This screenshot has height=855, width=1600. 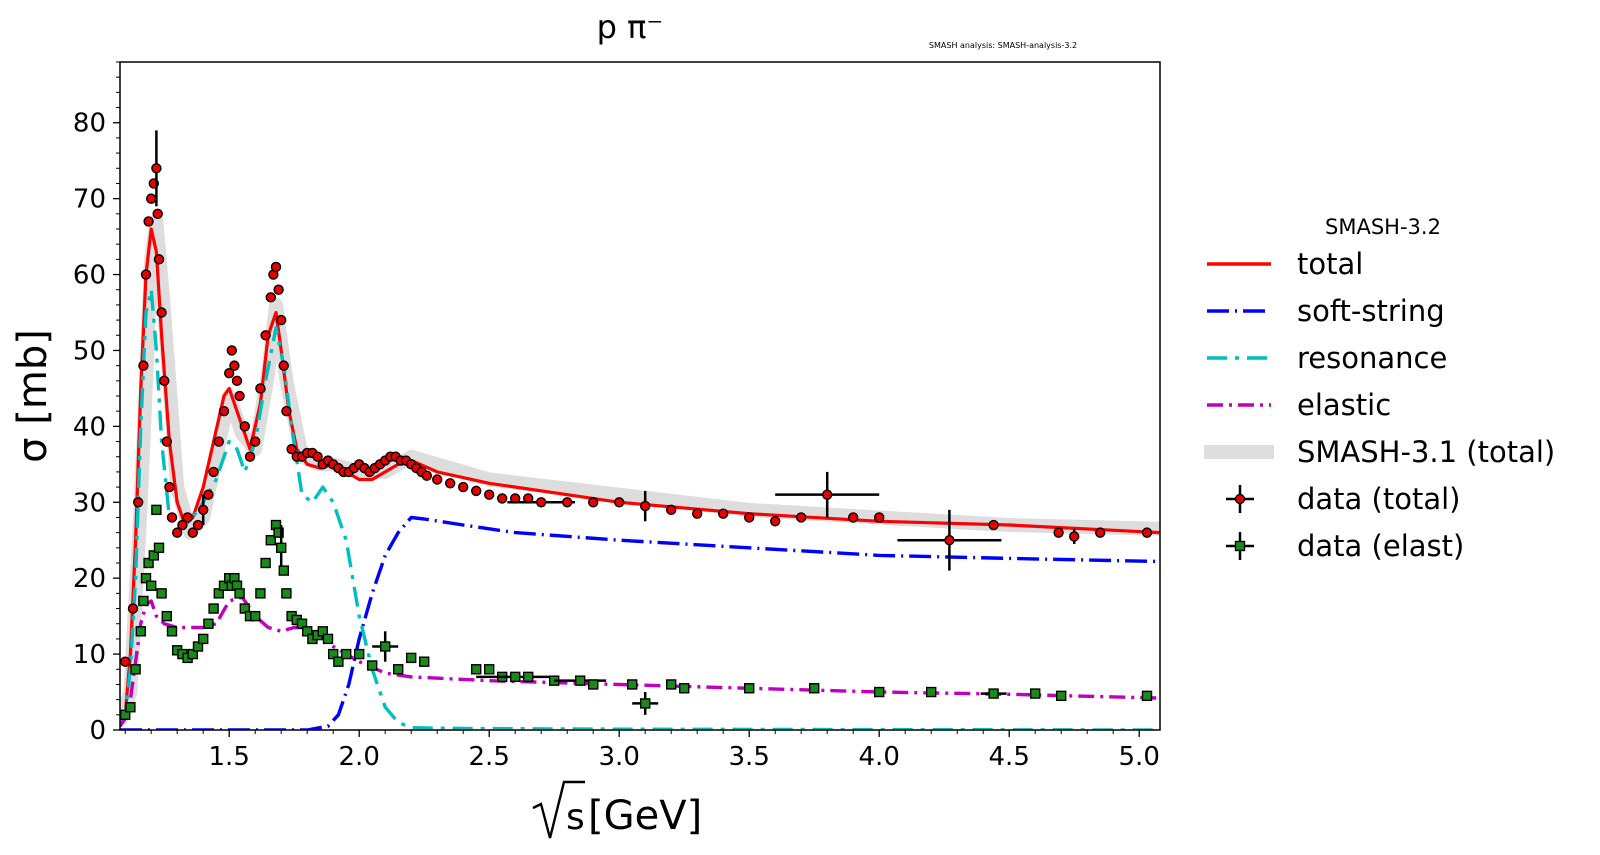 What do you see at coordinates (89, 351) in the screenshot?
I see `y-tick-label: 50` at bounding box center [89, 351].